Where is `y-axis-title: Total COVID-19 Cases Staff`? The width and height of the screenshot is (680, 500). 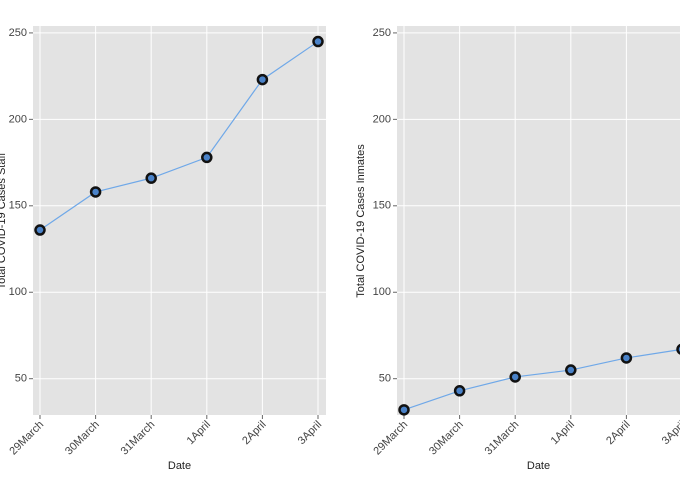 y-axis-title: Total COVID-19 Cases Staff is located at coordinates (4, 221).